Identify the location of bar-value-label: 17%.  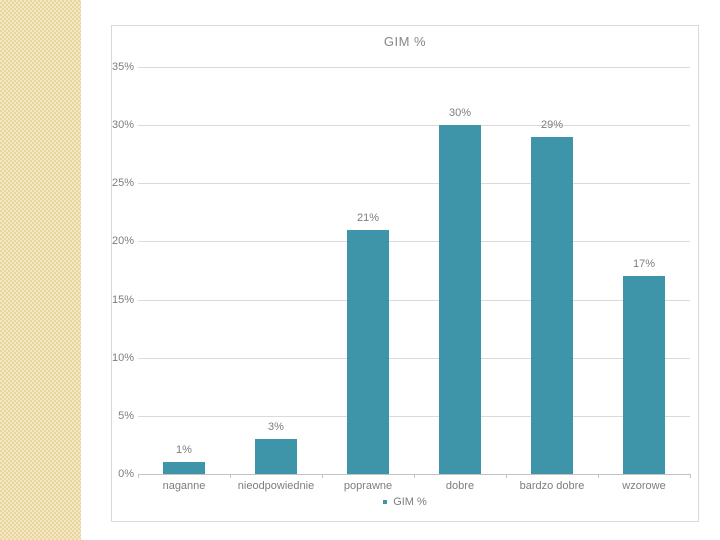
(644, 264).